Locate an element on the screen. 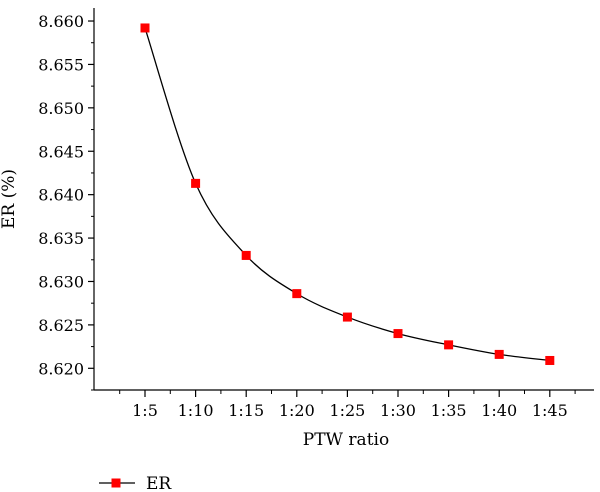  y-tick-label: 8.640 is located at coordinates (61, 195).